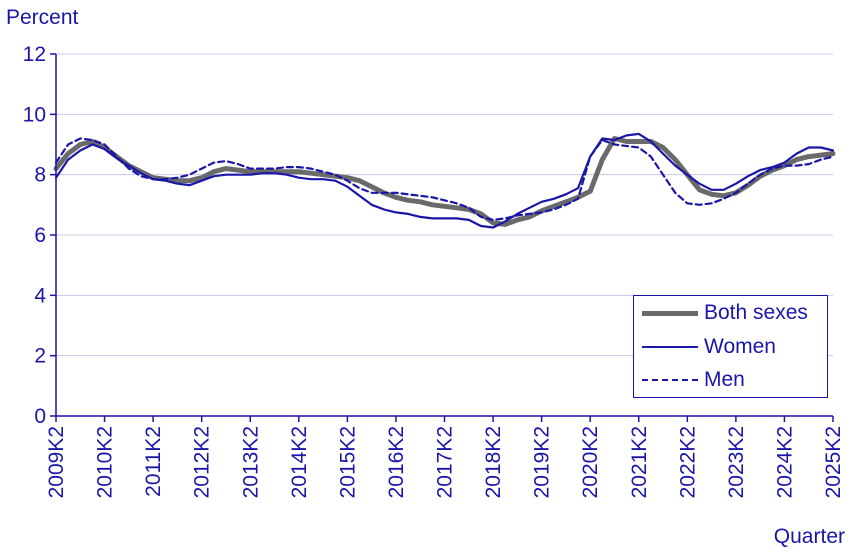 Image resolution: width=851 pixels, height=556 pixels. What do you see at coordinates (670, 380) in the screenshot?
I see `legend-swatch-men` at bounding box center [670, 380].